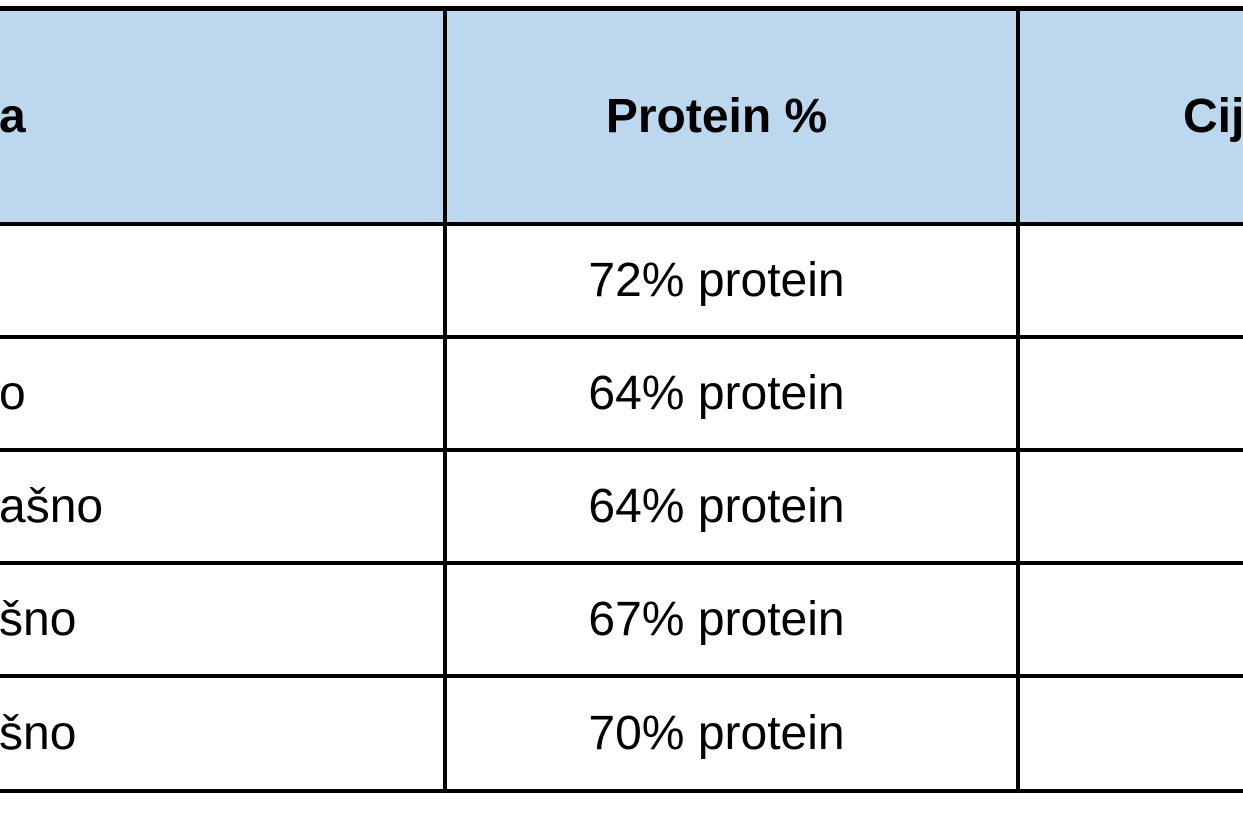  I want to click on cell-protein-row-1: 72% protein, so click(731, 280).